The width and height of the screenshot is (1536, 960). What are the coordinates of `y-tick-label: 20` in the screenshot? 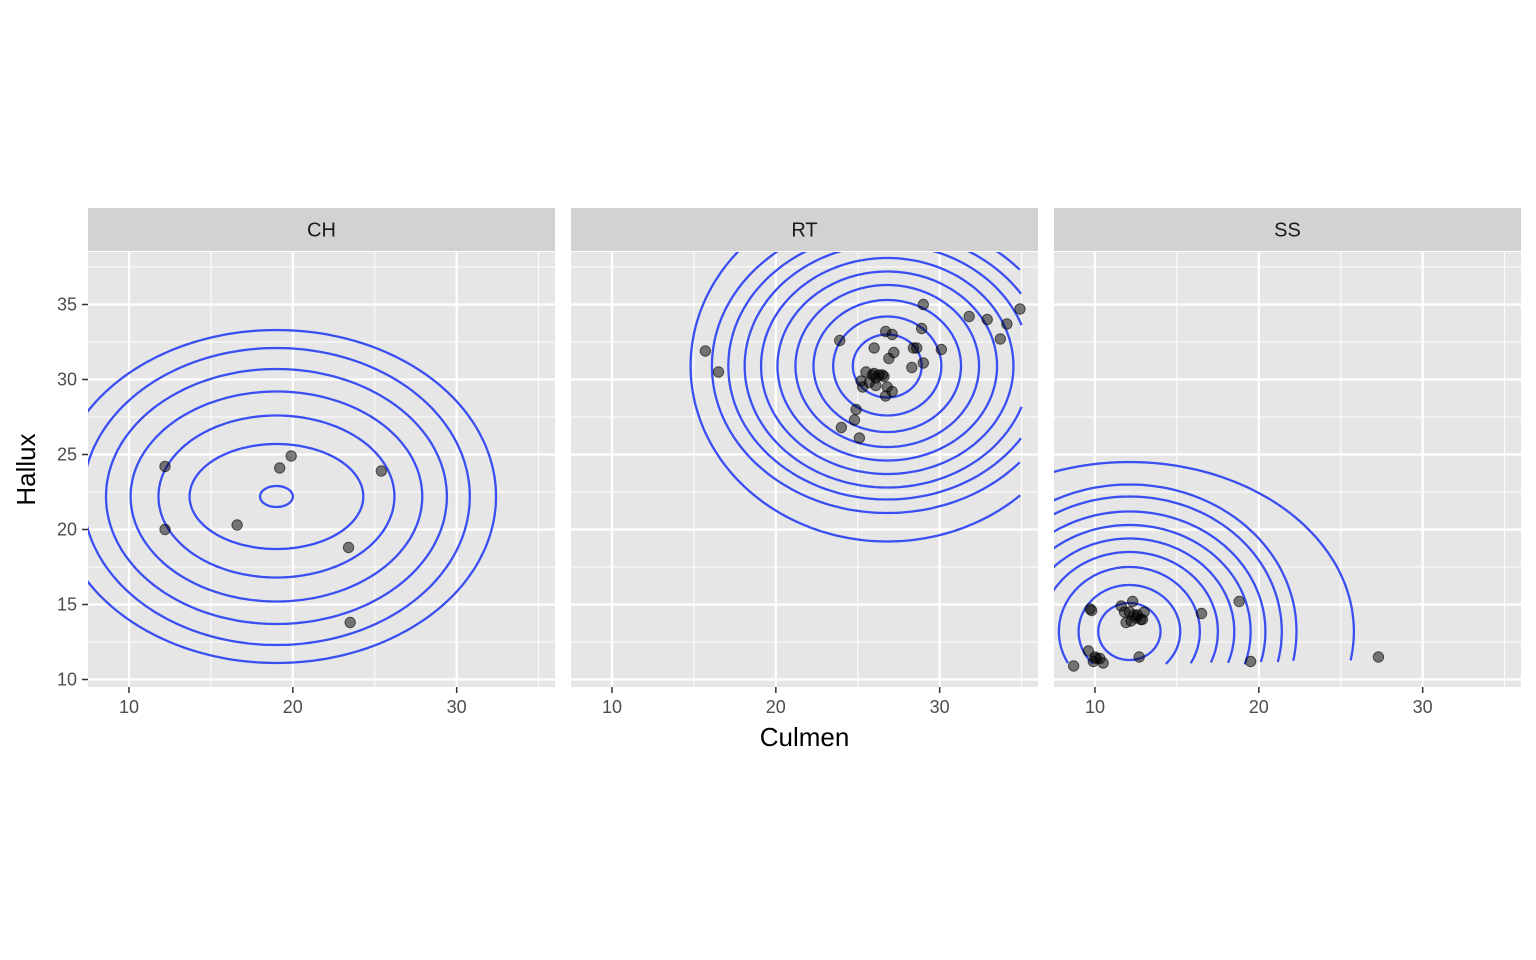 It's located at (67, 530).